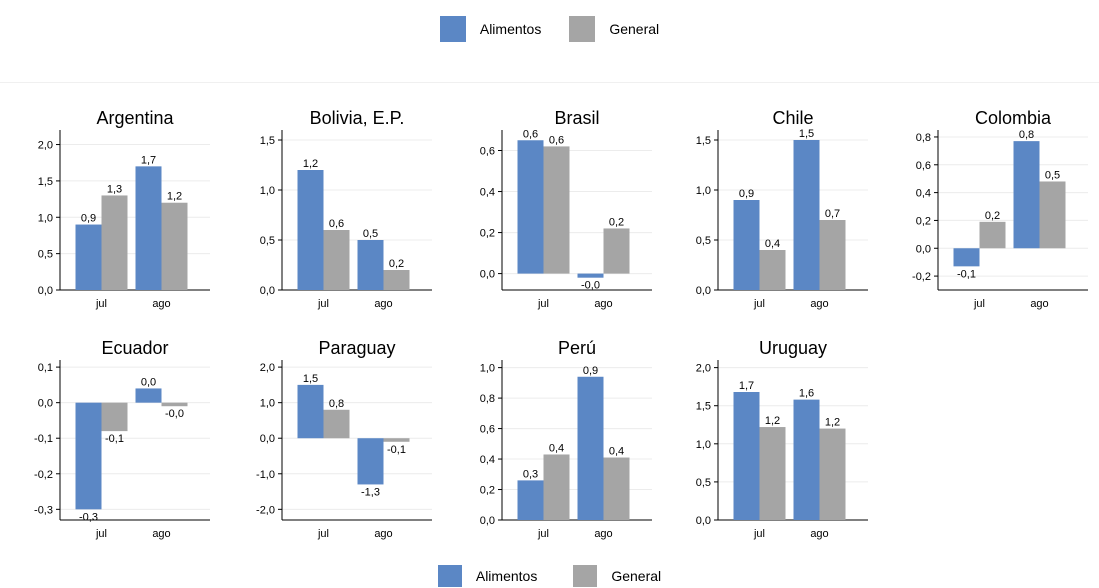 The width and height of the screenshot is (1099, 588). Describe the element at coordinates (452, 29) in the screenshot. I see `legend-swatch-alimentos` at that location.